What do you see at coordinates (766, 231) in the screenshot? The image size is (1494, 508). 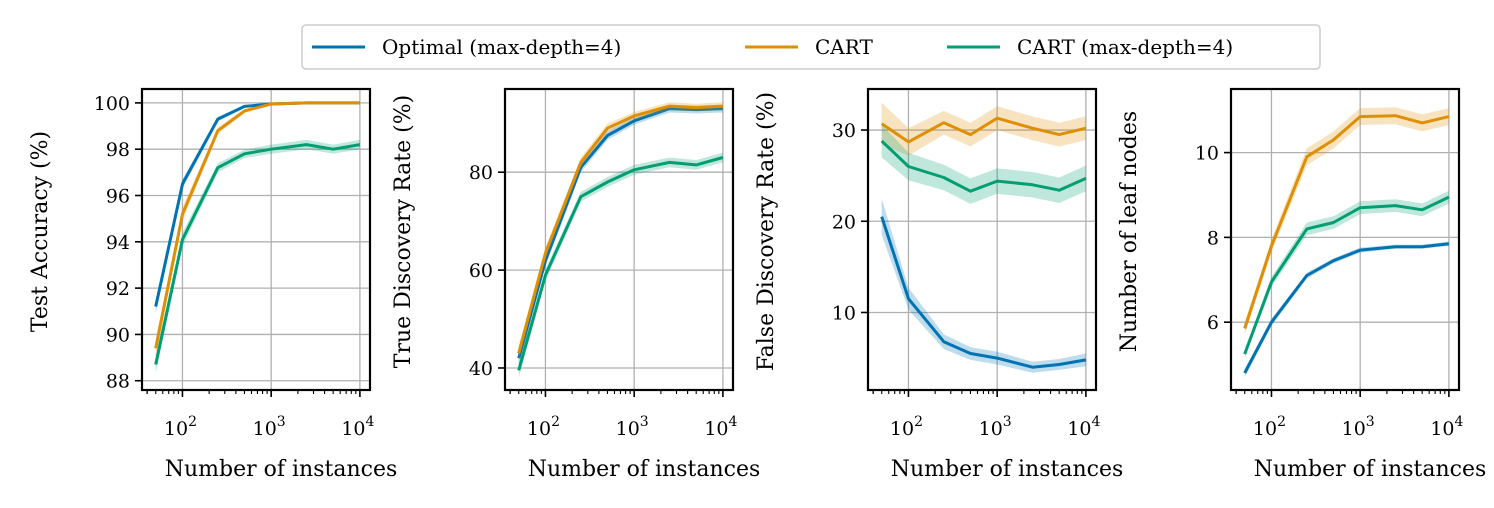 I see `y-axis-label: False Discovery Rate (%)` at bounding box center [766, 231].